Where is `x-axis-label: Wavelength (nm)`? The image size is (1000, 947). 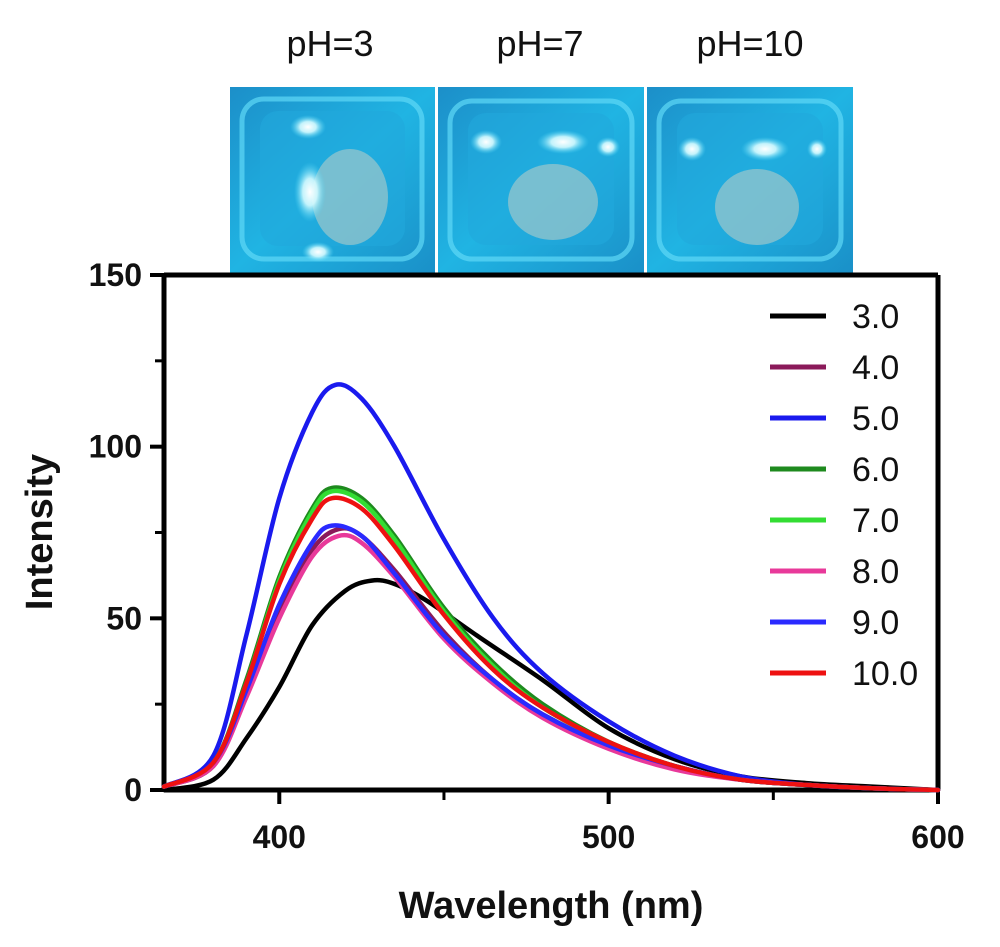
x-axis-label: Wavelength (nm) is located at coordinates (551, 906).